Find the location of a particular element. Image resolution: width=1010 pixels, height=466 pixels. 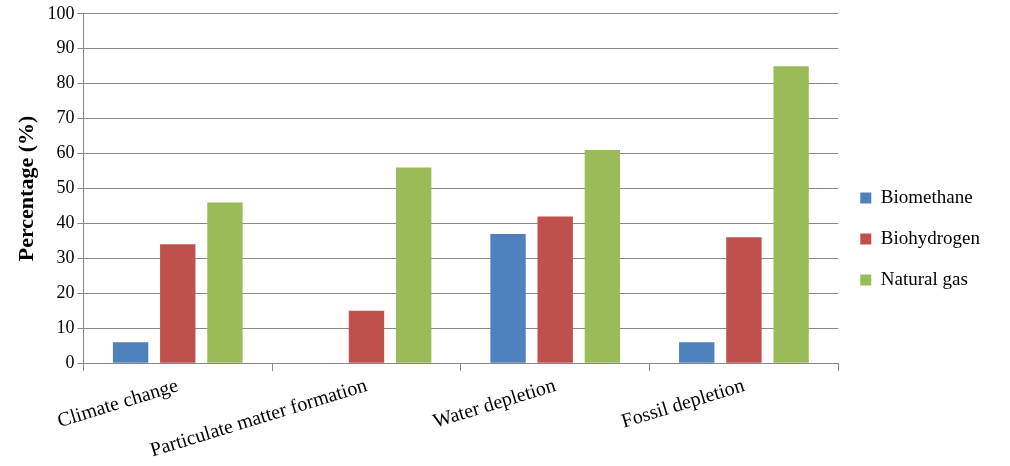

y-tick-label: 70 is located at coordinates (65, 117).